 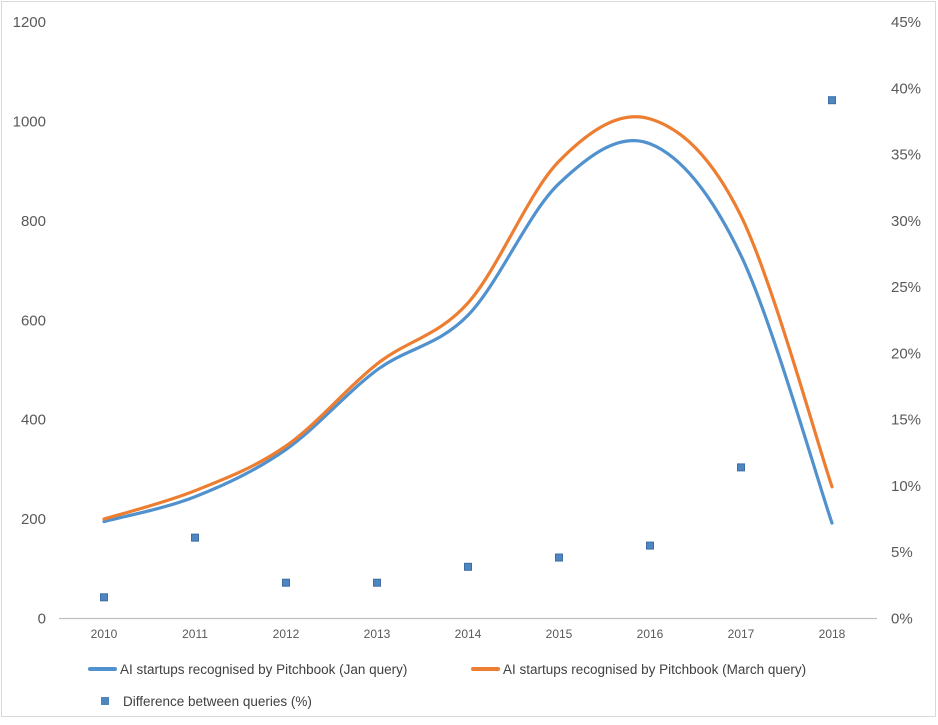 I want to click on x-axis-tick-label: 2010, so click(x=104, y=634).